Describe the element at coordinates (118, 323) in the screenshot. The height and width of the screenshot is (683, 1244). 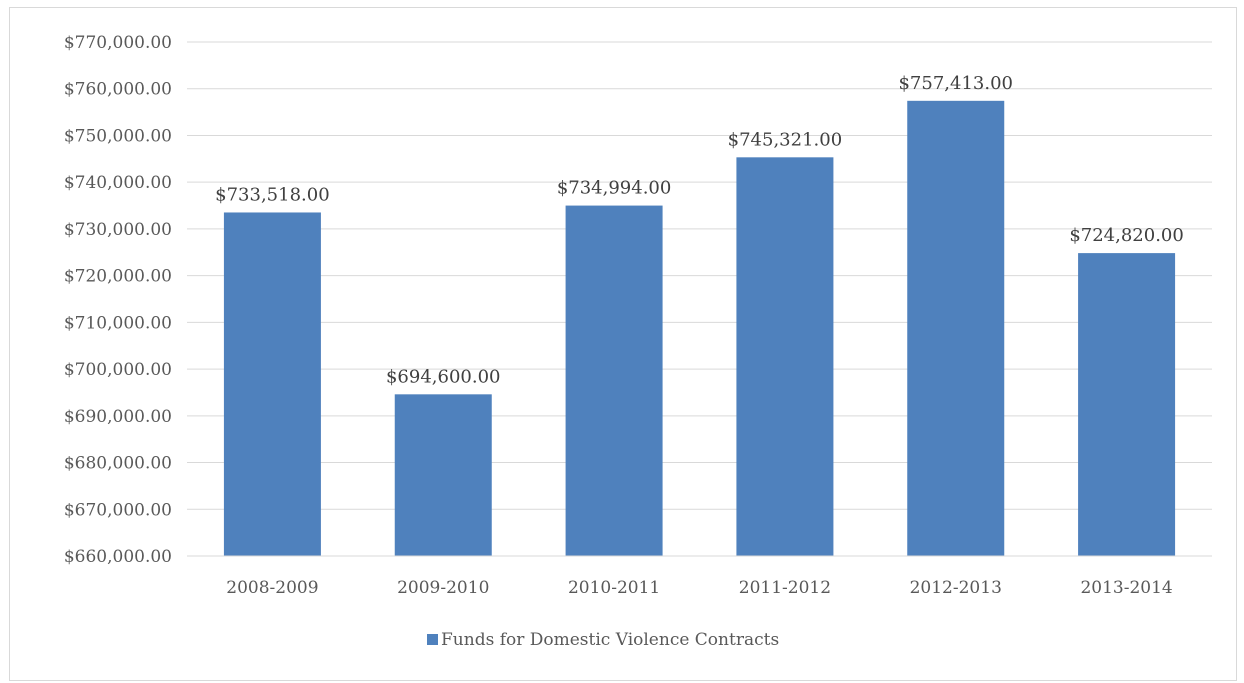
I see `y-tick-label: $710,000.00` at that location.